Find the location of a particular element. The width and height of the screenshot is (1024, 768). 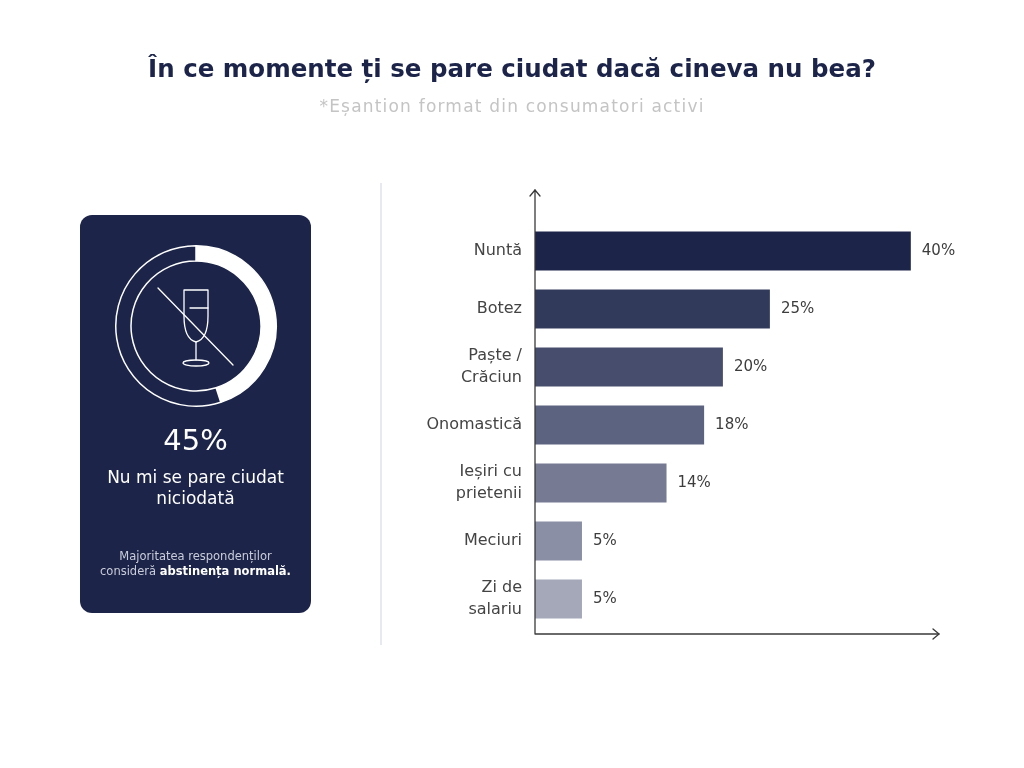

data-label: 14% is located at coordinates (694, 481).